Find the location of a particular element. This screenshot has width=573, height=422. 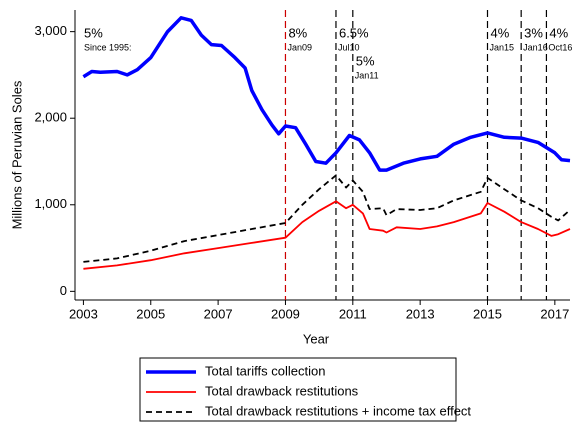

x-tick-label: 2009 is located at coordinates (285, 313).